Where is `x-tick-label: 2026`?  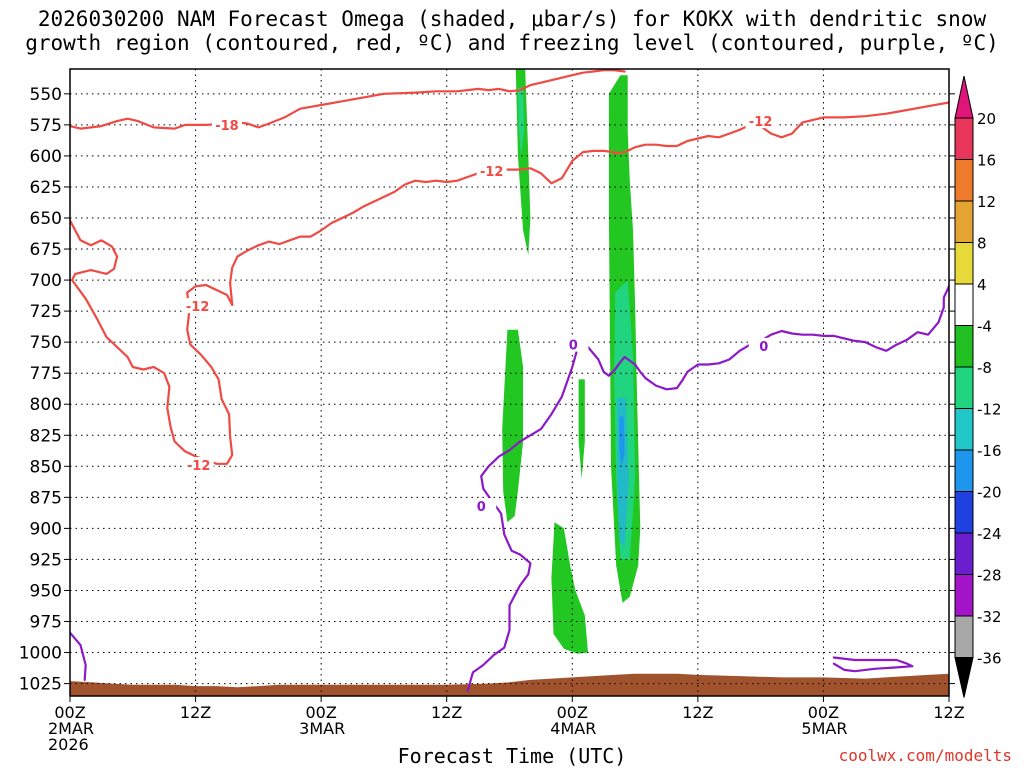
x-tick-label: 2026 is located at coordinates (68, 744).